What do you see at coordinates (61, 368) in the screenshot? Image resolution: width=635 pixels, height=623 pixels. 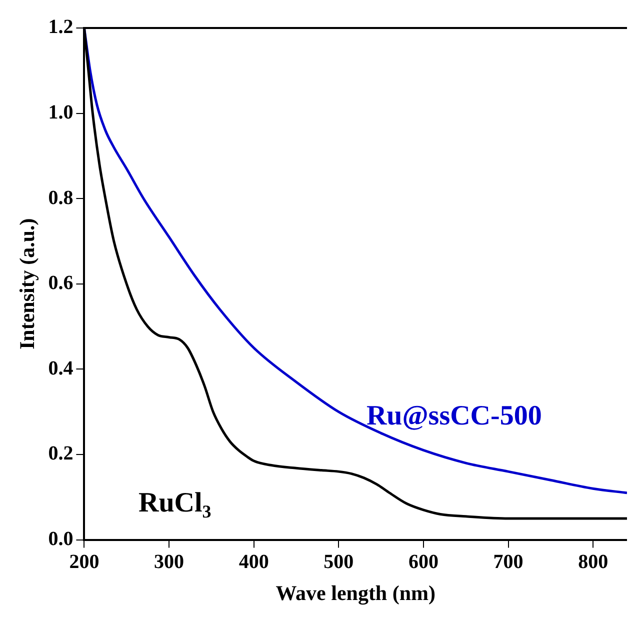 I see `y-tick-label: 0.4` at bounding box center [61, 368].